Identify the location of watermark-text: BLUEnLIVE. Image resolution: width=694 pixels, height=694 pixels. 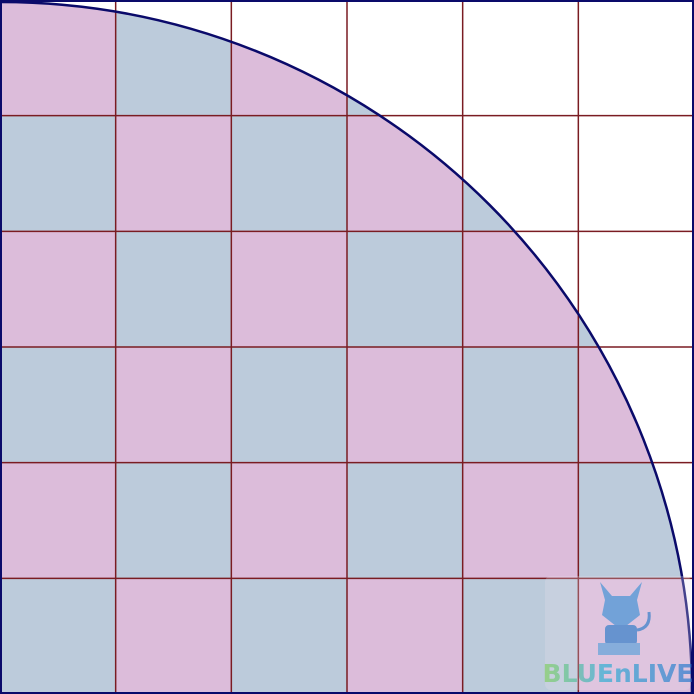
(618, 673).